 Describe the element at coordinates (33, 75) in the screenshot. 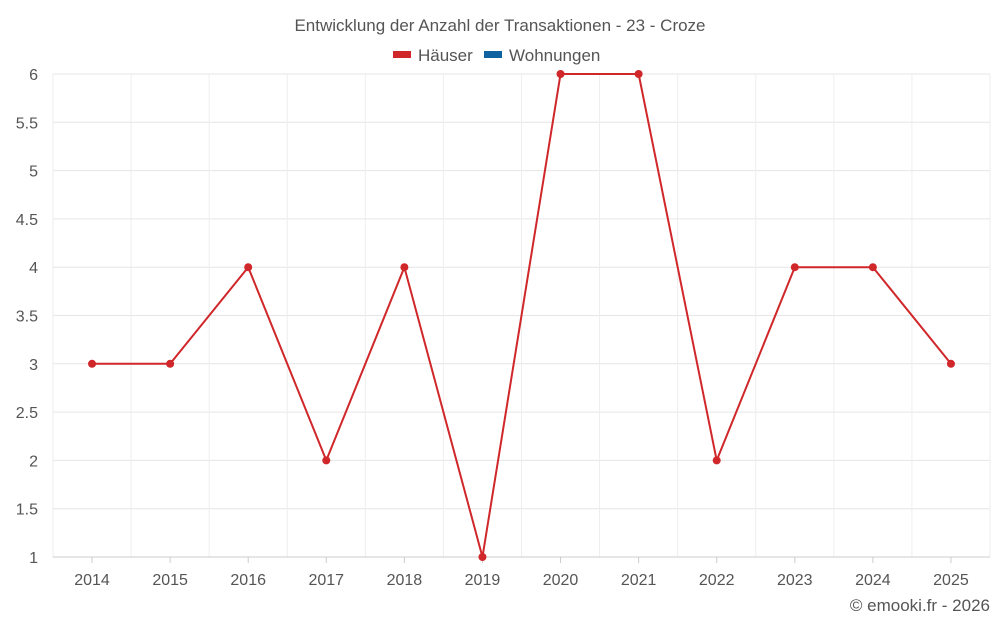

I see `y-tick-label: 6` at that location.